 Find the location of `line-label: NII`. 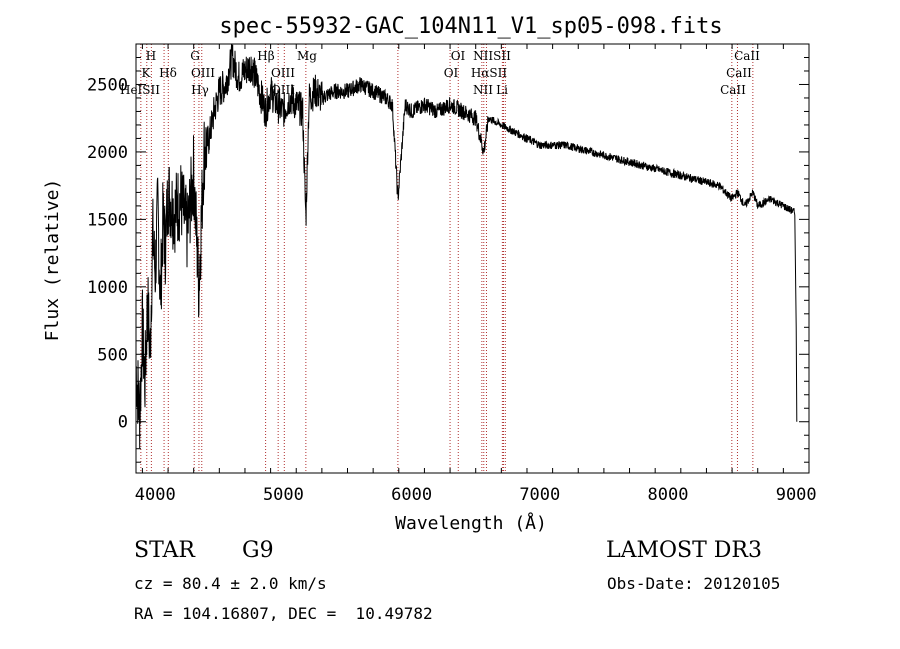

line-label: NII is located at coordinates (483, 90).